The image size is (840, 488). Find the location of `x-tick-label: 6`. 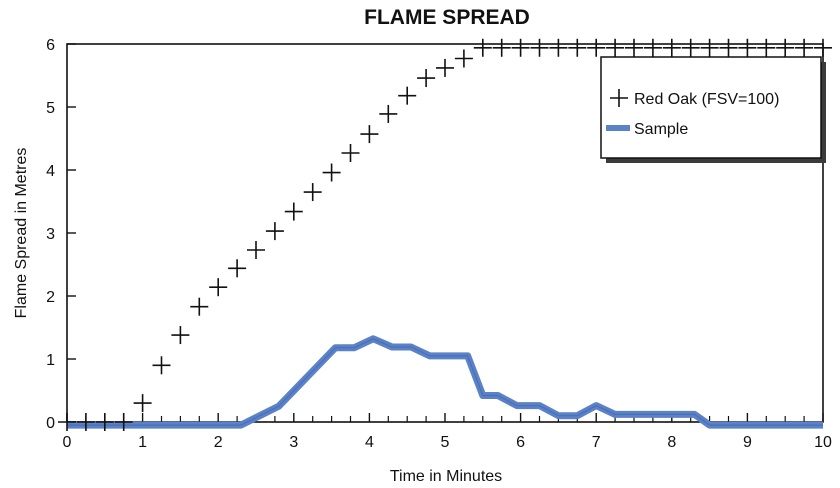

x-tick-label: 6 is located at coordinates (520, 442).